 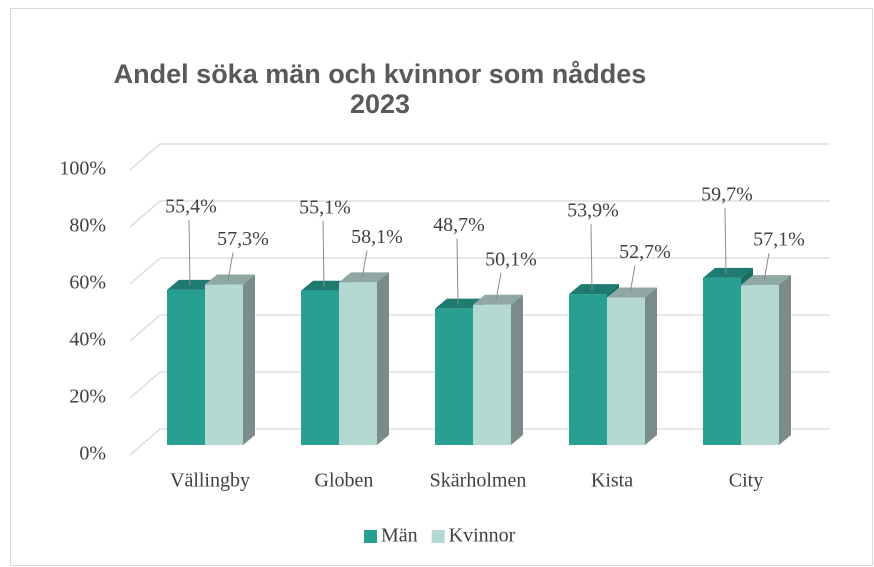 I want to click on y-tick-label: 60%, so click(x=87, y=283).